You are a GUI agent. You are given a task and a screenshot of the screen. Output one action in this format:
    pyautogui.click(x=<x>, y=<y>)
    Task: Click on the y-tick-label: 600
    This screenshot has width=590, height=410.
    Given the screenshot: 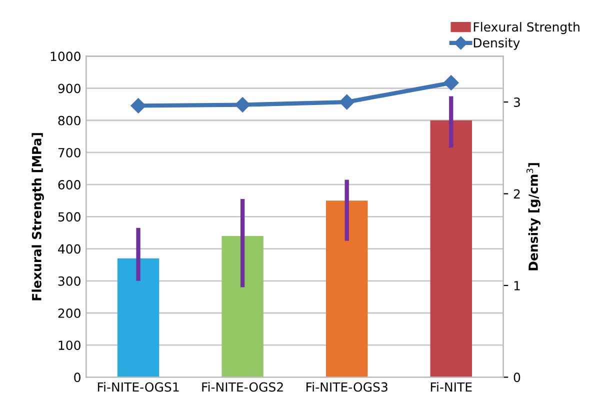 What is the action you would take?
    pyautogui.click(x=69, y=185)
    